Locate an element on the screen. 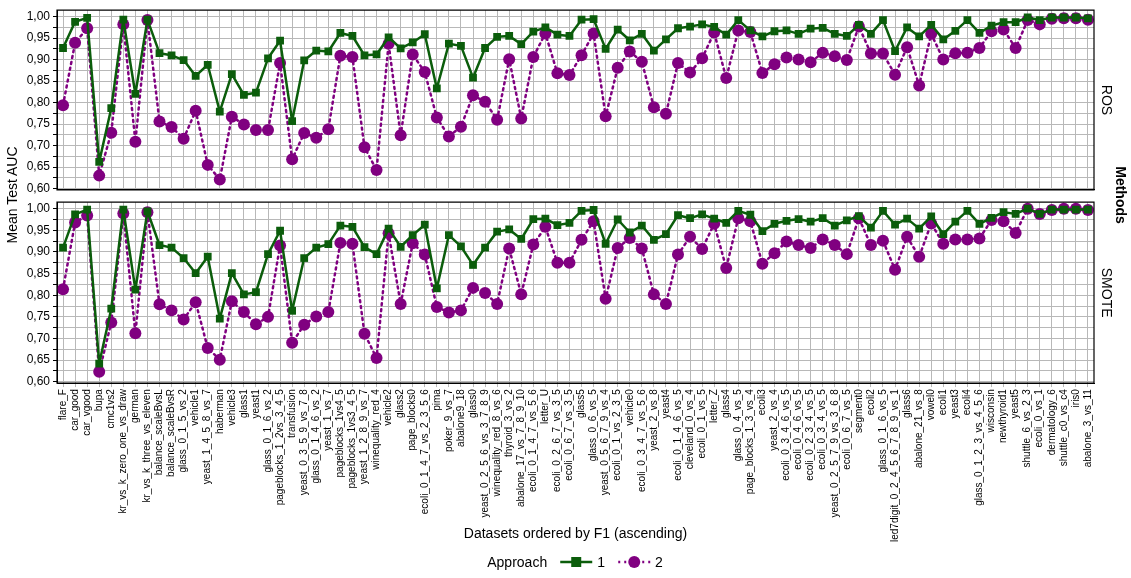 Image resolution: width=1131 pixels, height=578 pixels. x-tick-label: yeast4 is located at coordinates (665, 403).